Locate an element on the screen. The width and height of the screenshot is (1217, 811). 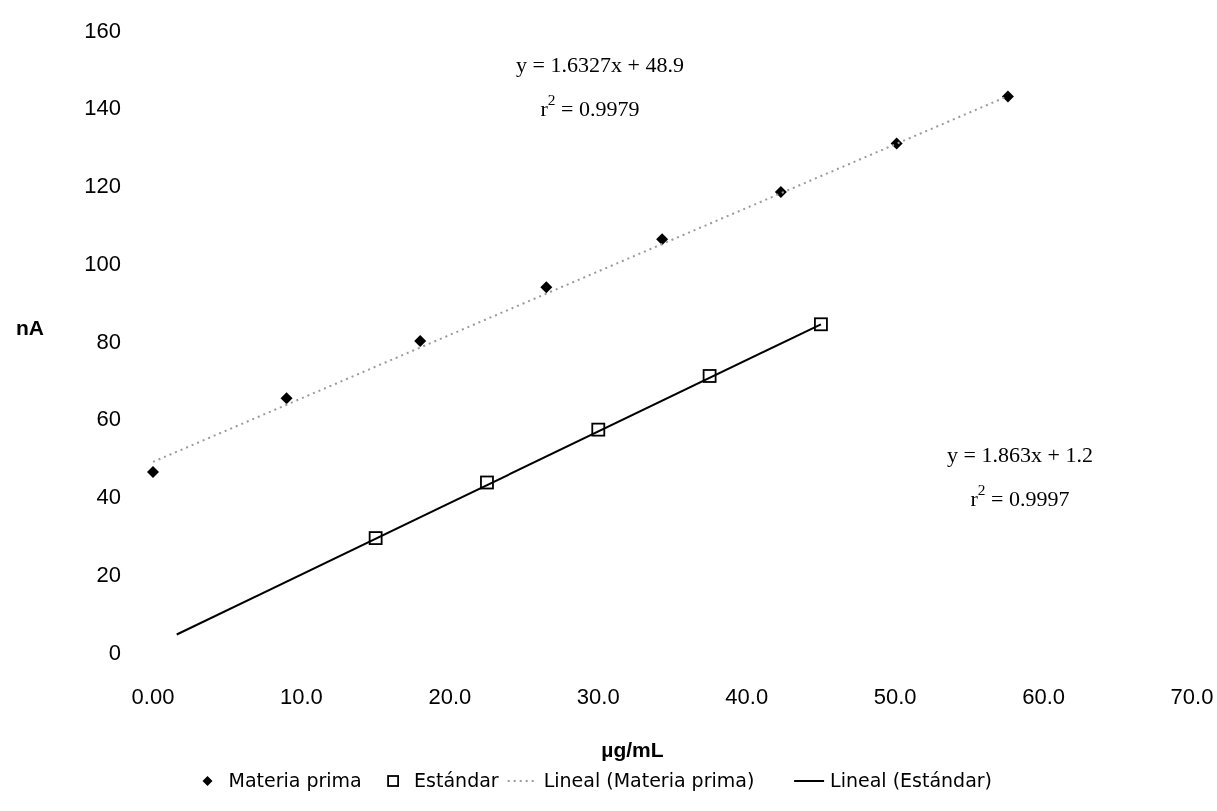
annotation: y = 1.863x + 1.2 is located at coordinates (1020, 454).